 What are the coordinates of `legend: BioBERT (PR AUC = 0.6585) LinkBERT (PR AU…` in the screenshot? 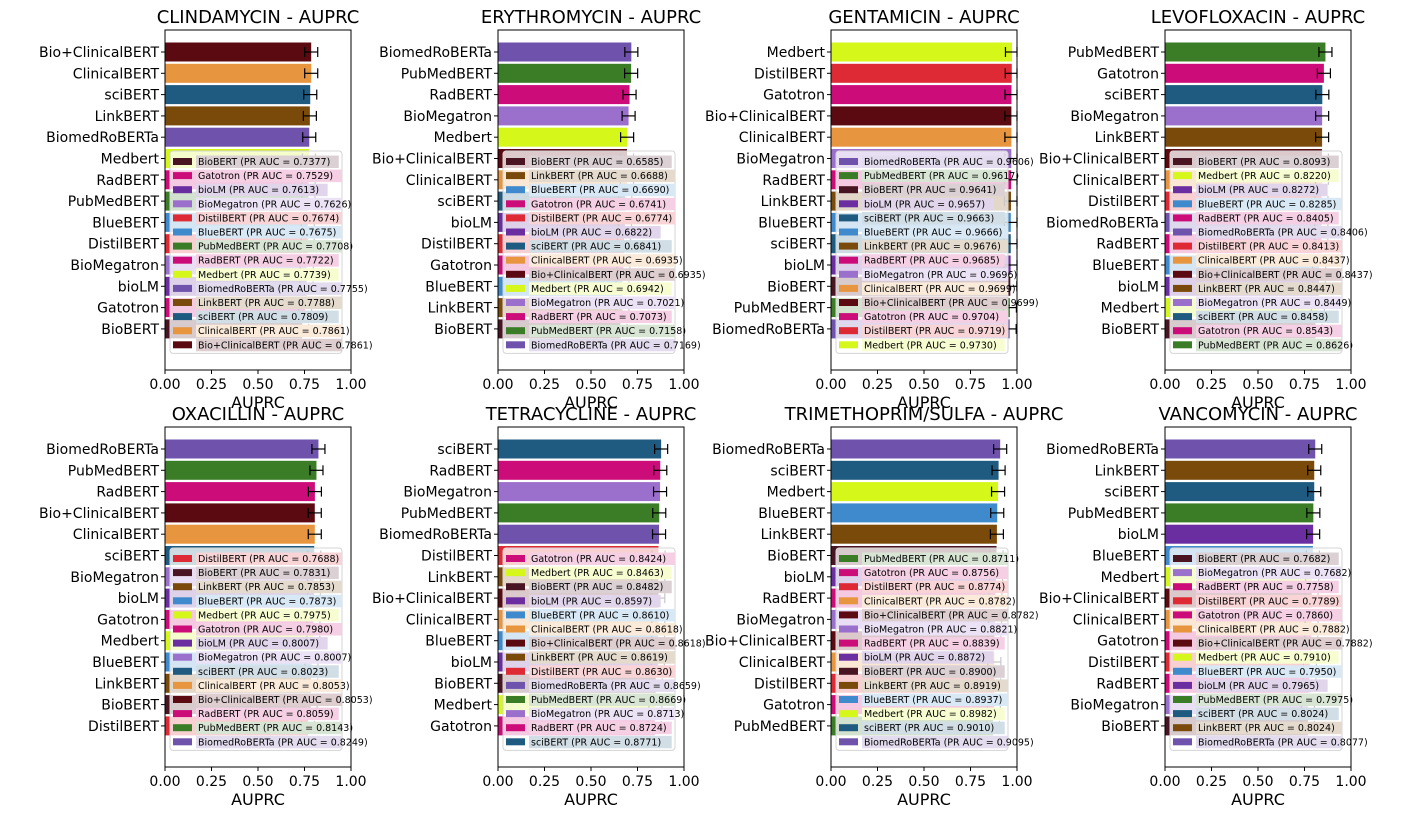 It's located at (604, 252).